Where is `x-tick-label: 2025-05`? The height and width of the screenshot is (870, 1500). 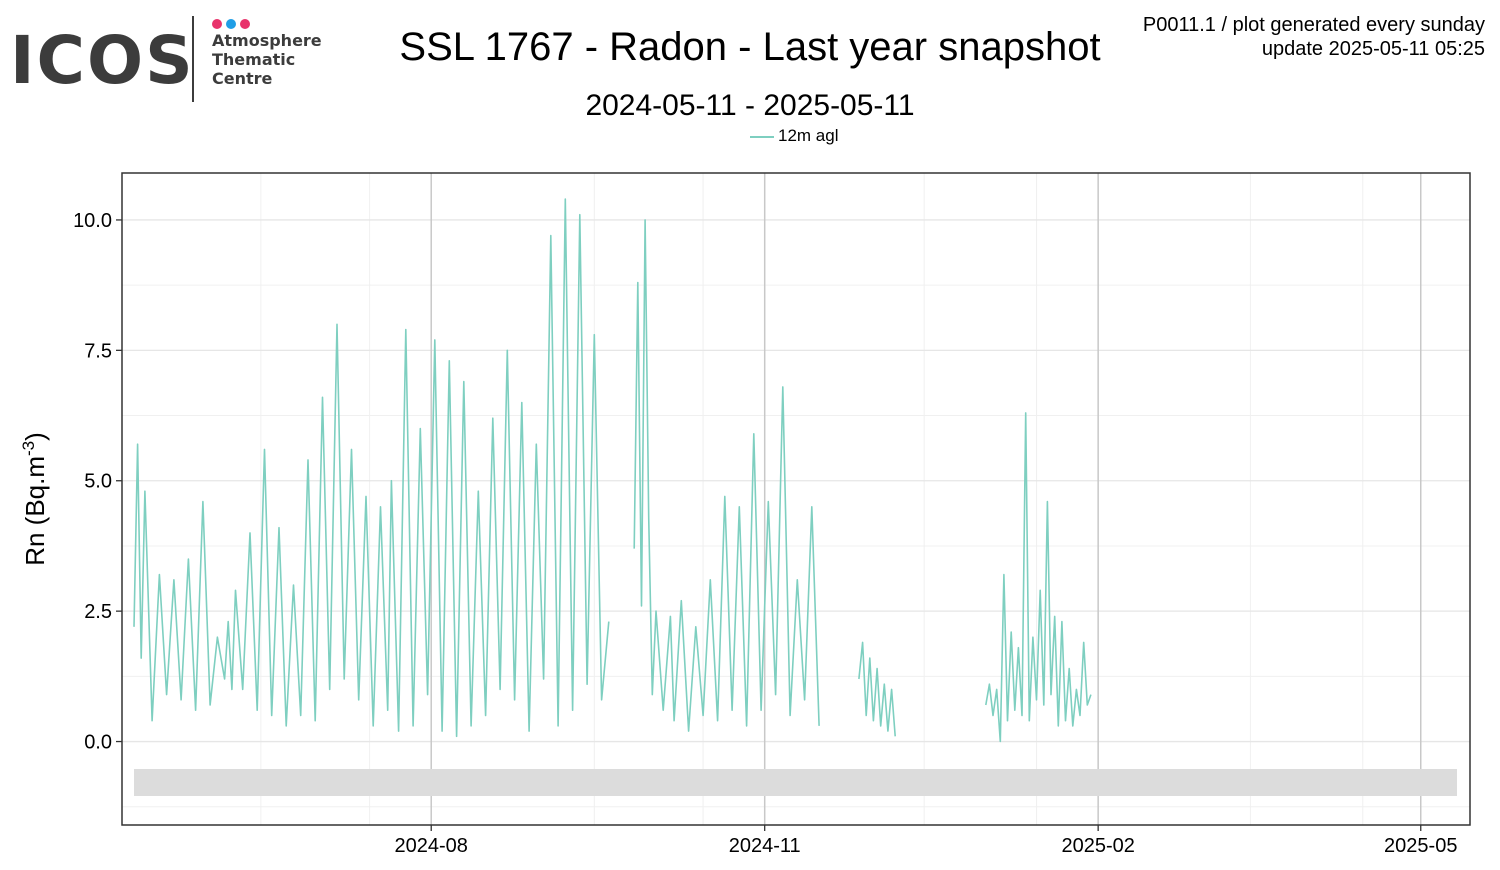
x-tick-label: 2025-05 is located at coordinates (1420, 846).